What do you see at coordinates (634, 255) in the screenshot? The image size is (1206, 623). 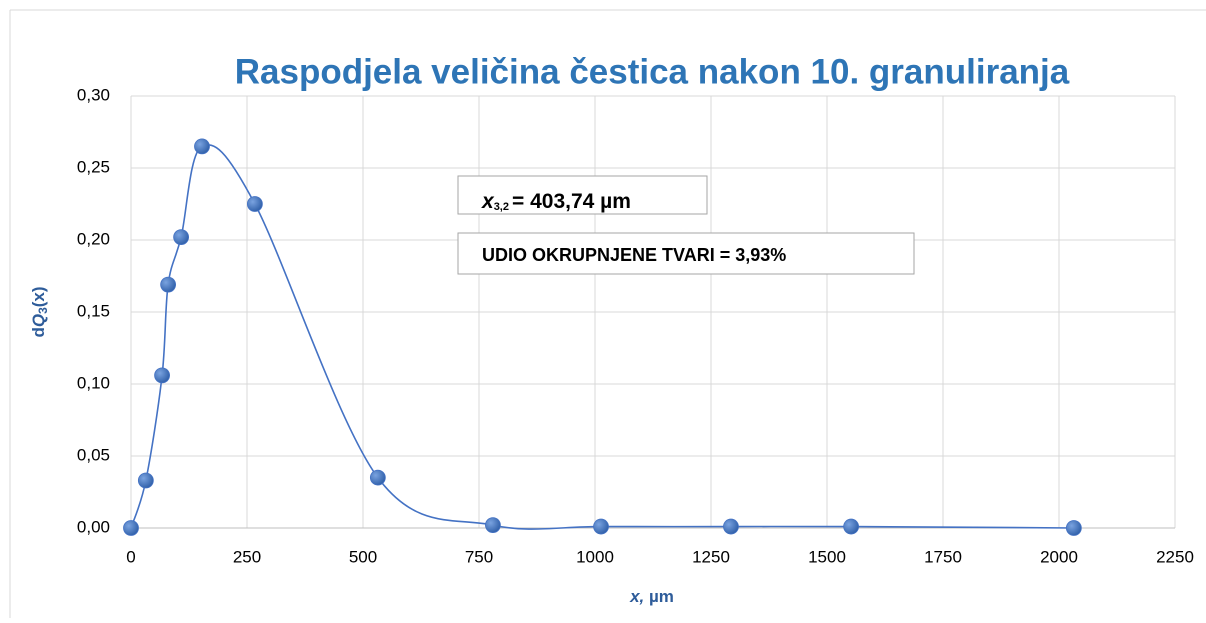 I see `annotation: UDIO OKRUPNJENE TVARI = 3,93%` at bounding box center [634, 255].